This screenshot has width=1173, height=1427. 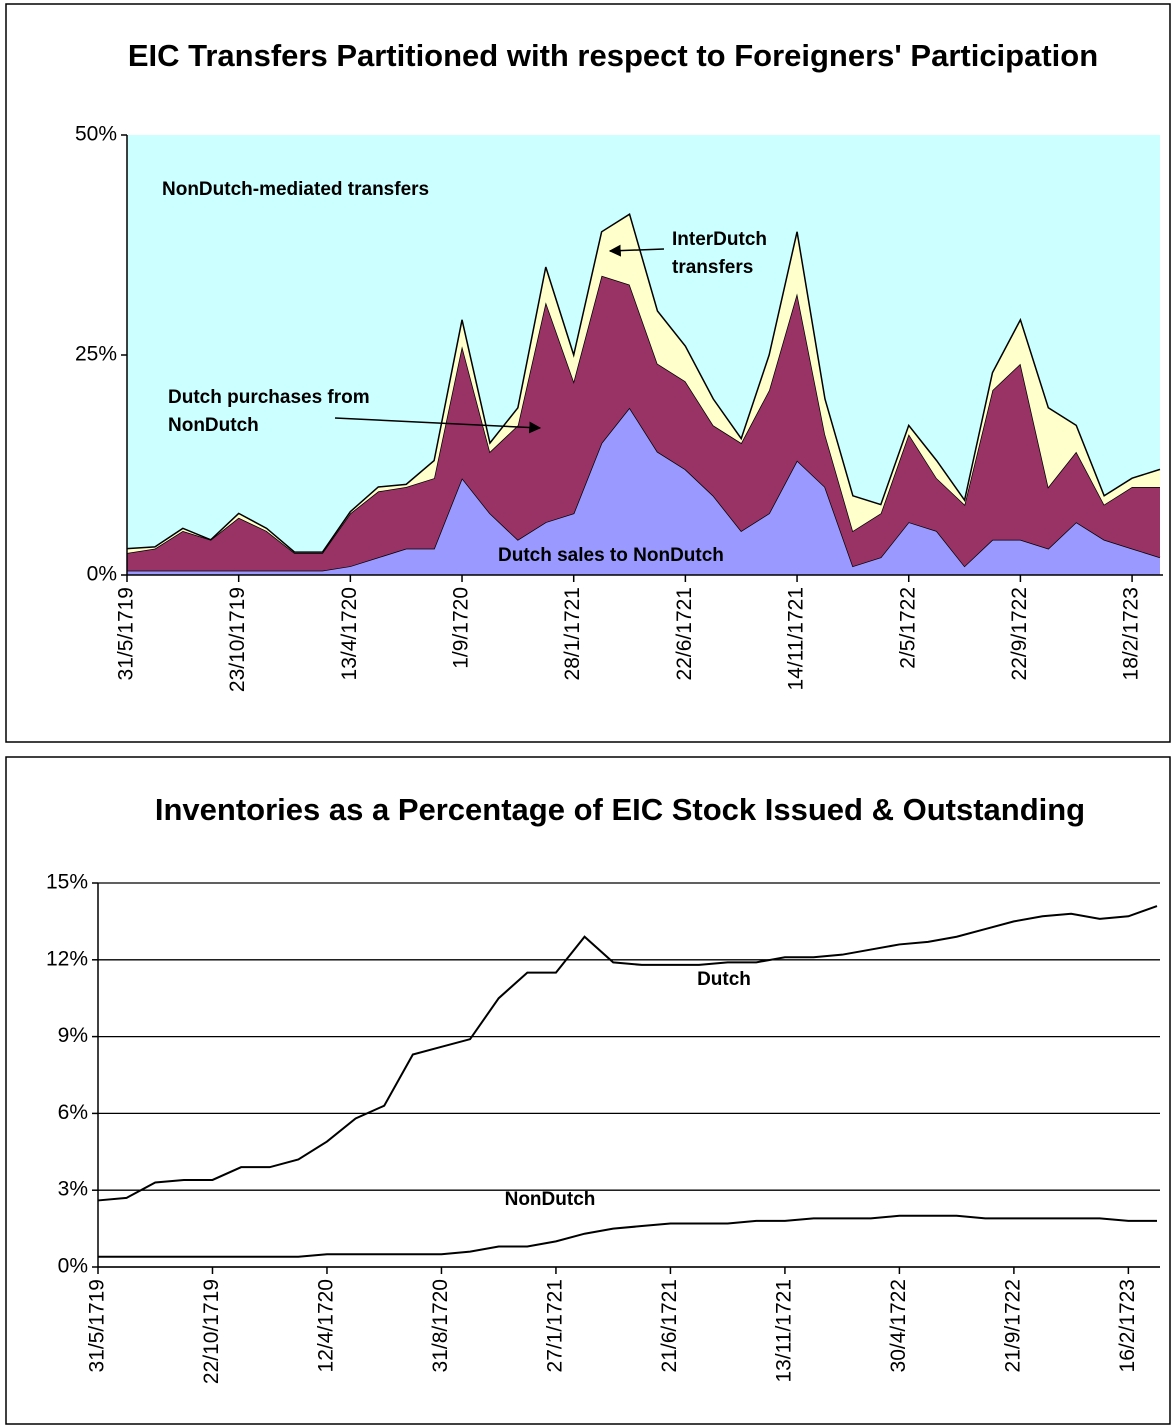 I want to click on y-tick-label: 6%, so click(x=73, y=1112).